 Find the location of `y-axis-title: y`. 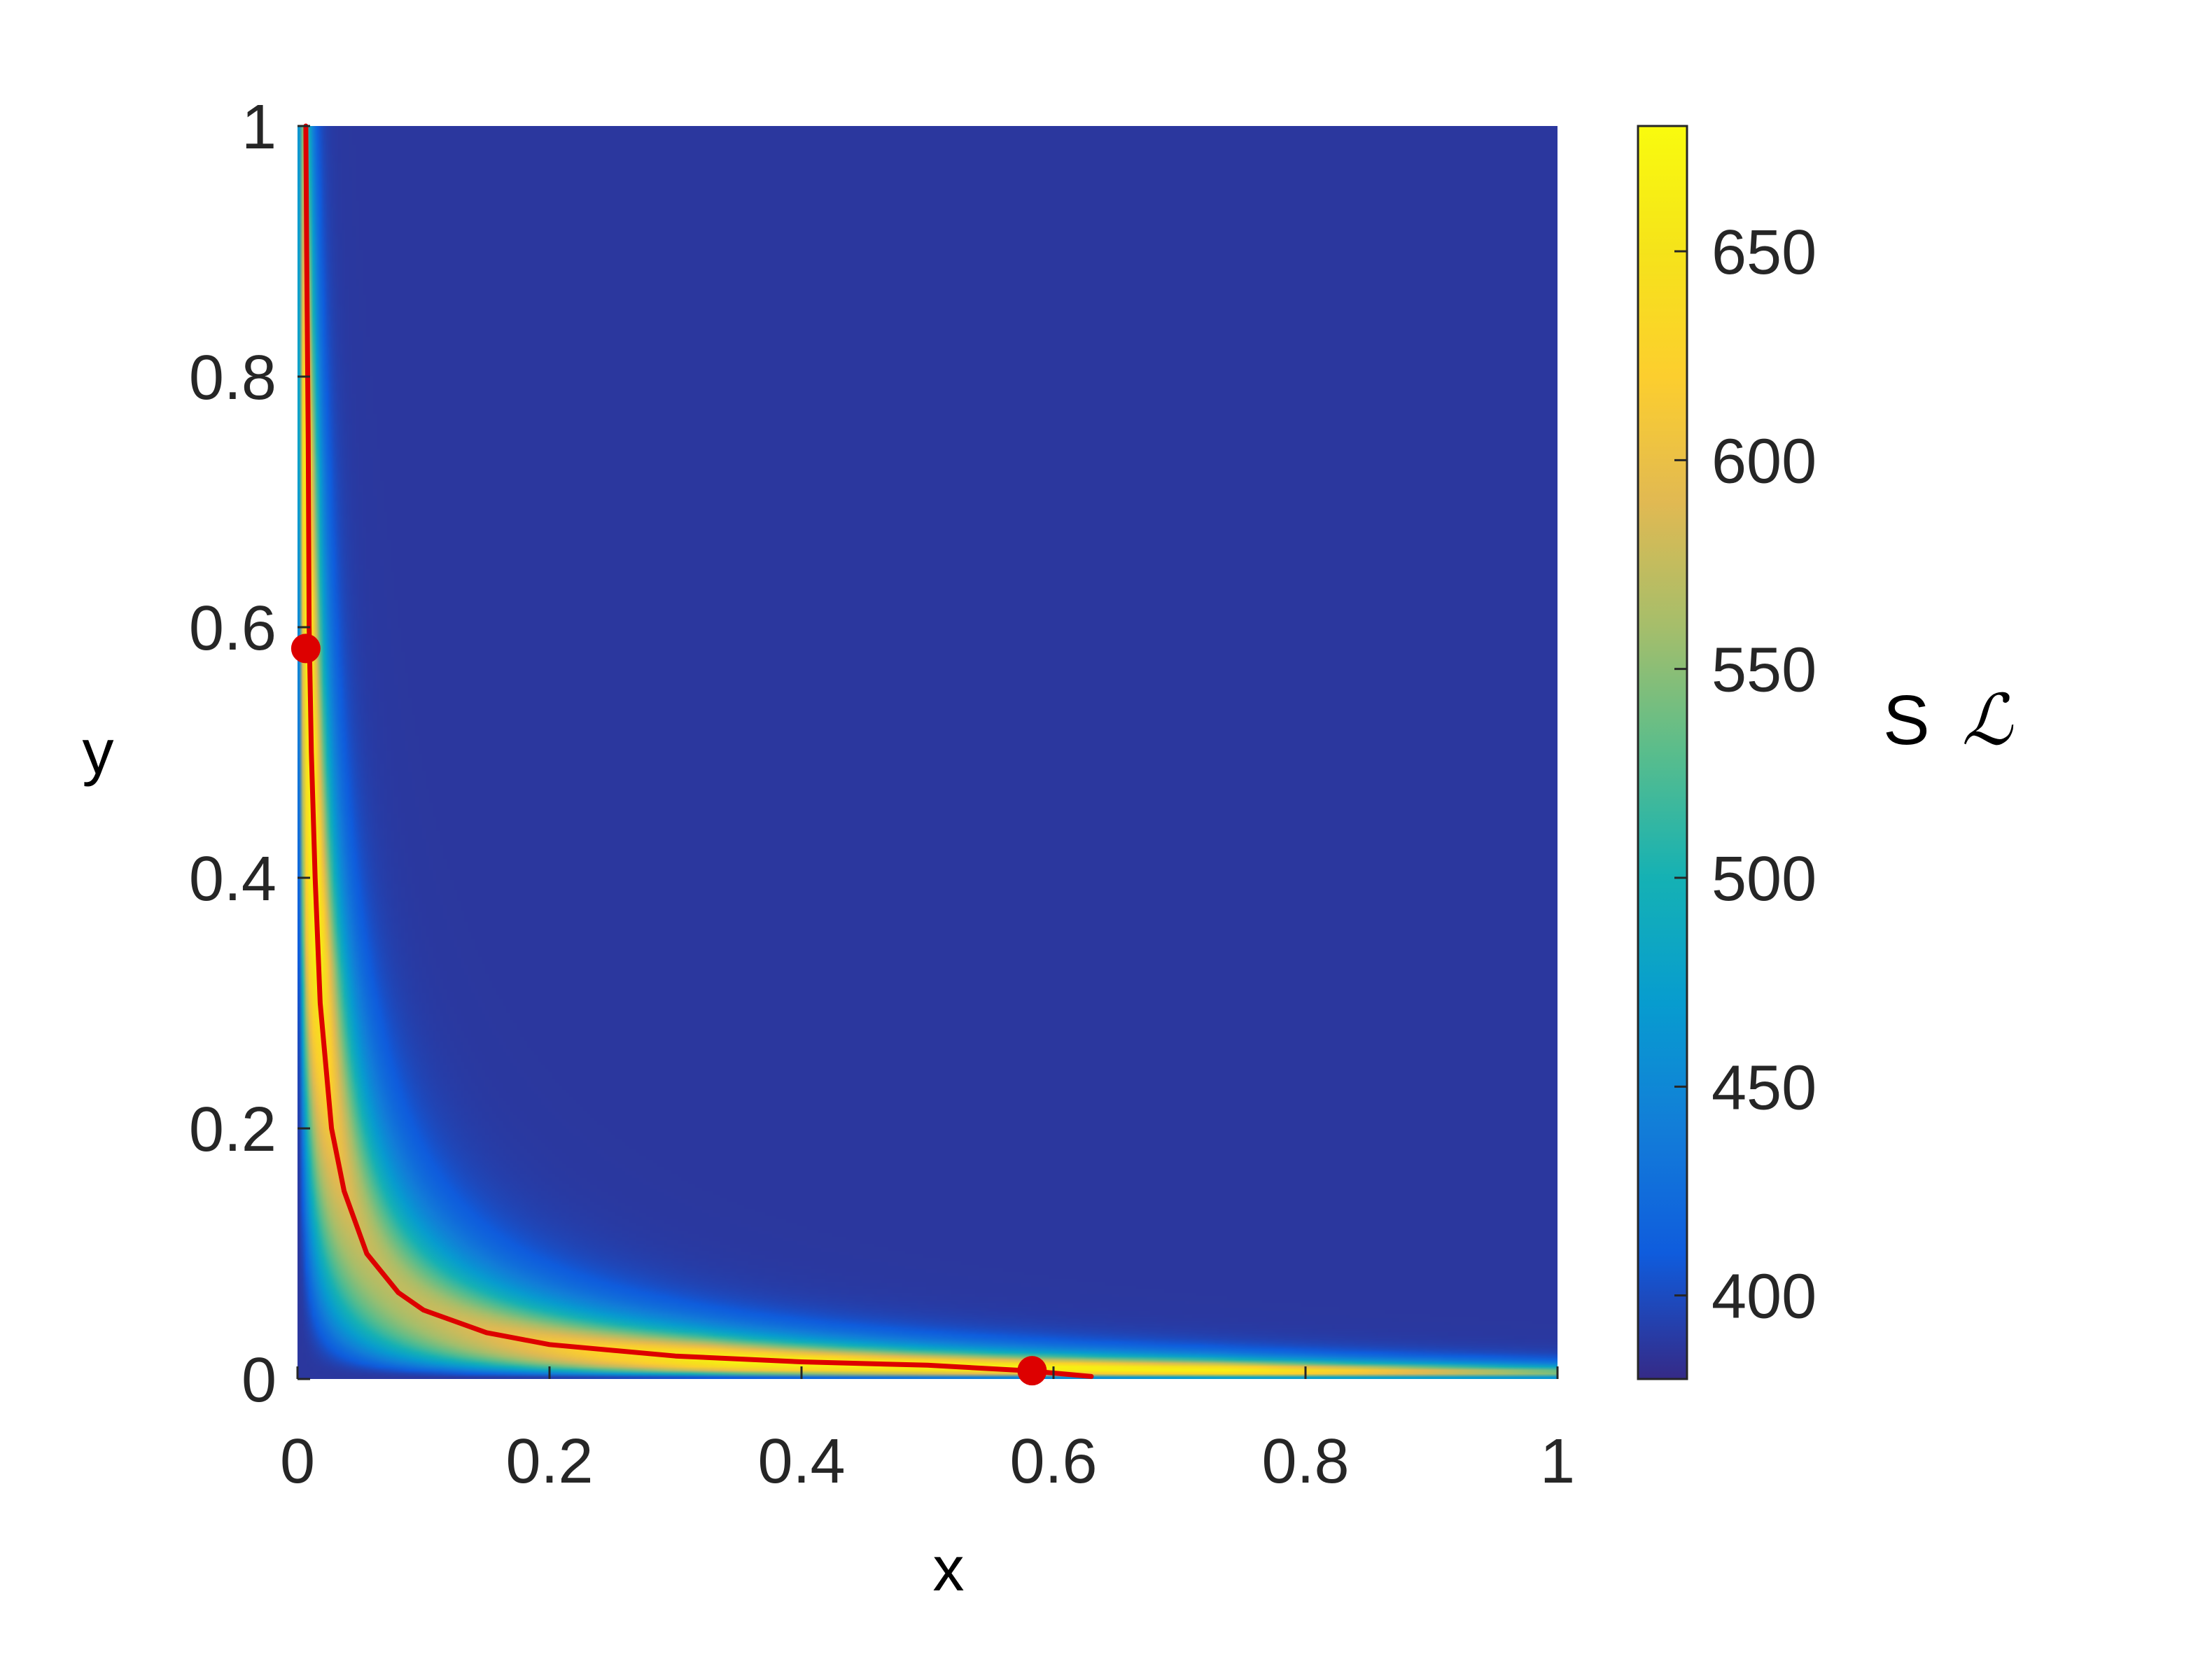

y-axis-title: y is located at coordinates (98, 753).